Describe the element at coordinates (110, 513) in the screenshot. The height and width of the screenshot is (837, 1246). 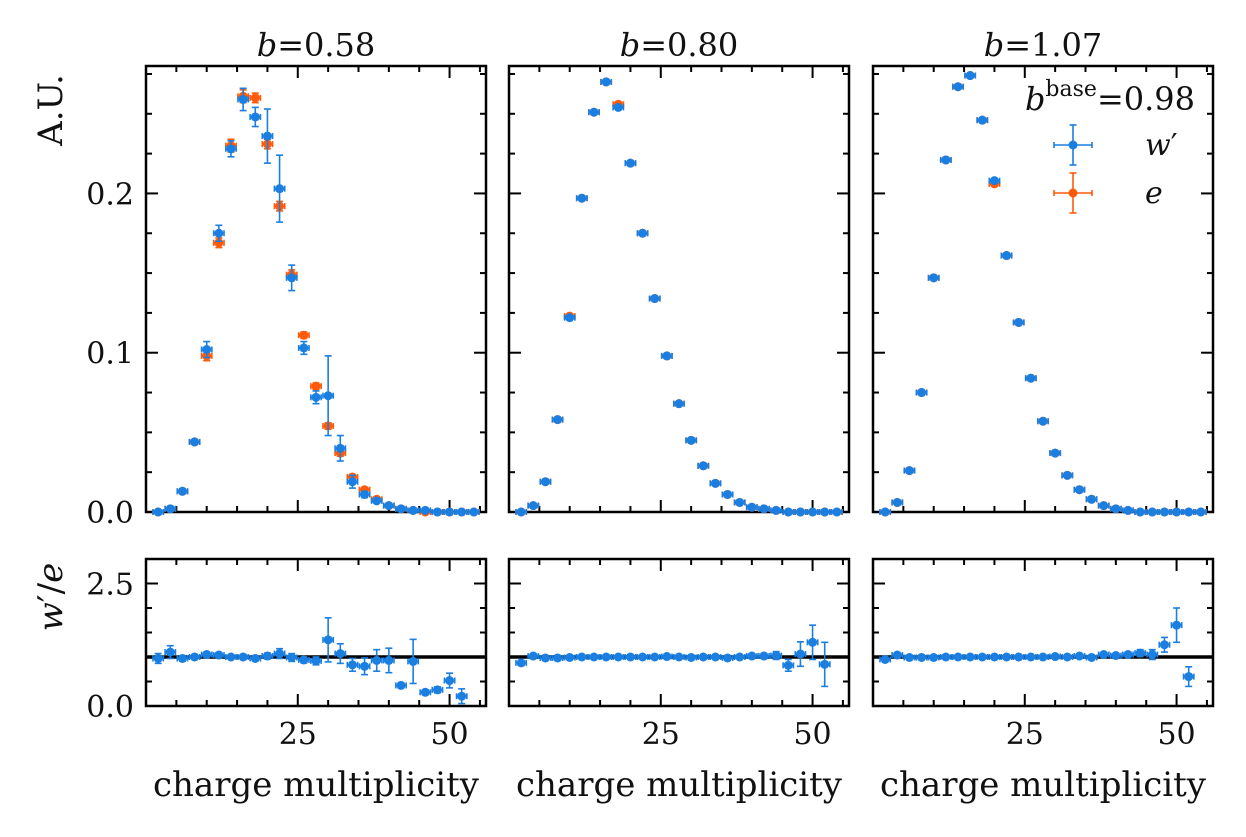
I see `y-tick-label: 0.0` at that location.